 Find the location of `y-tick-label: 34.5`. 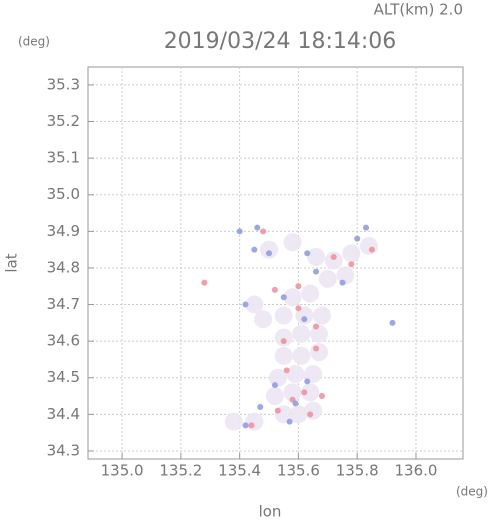

y-tick-label: 34.5 is located at coordinates (63, 377).